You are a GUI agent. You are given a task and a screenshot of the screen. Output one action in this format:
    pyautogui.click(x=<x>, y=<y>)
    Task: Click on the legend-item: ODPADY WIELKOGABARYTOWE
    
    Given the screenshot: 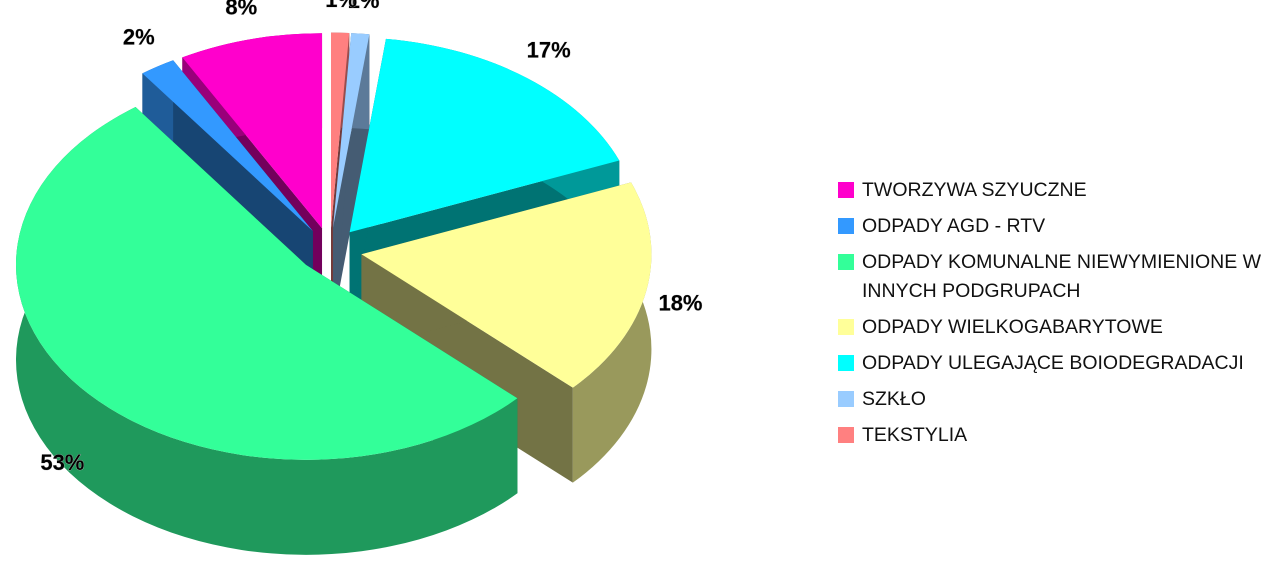 What is the action you would take?
    pyautogui.click(x=1053, y=327)
    